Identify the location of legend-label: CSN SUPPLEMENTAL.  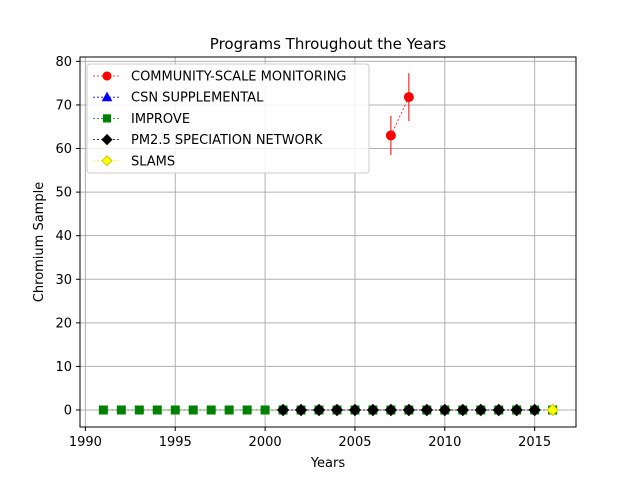
(197, 98).